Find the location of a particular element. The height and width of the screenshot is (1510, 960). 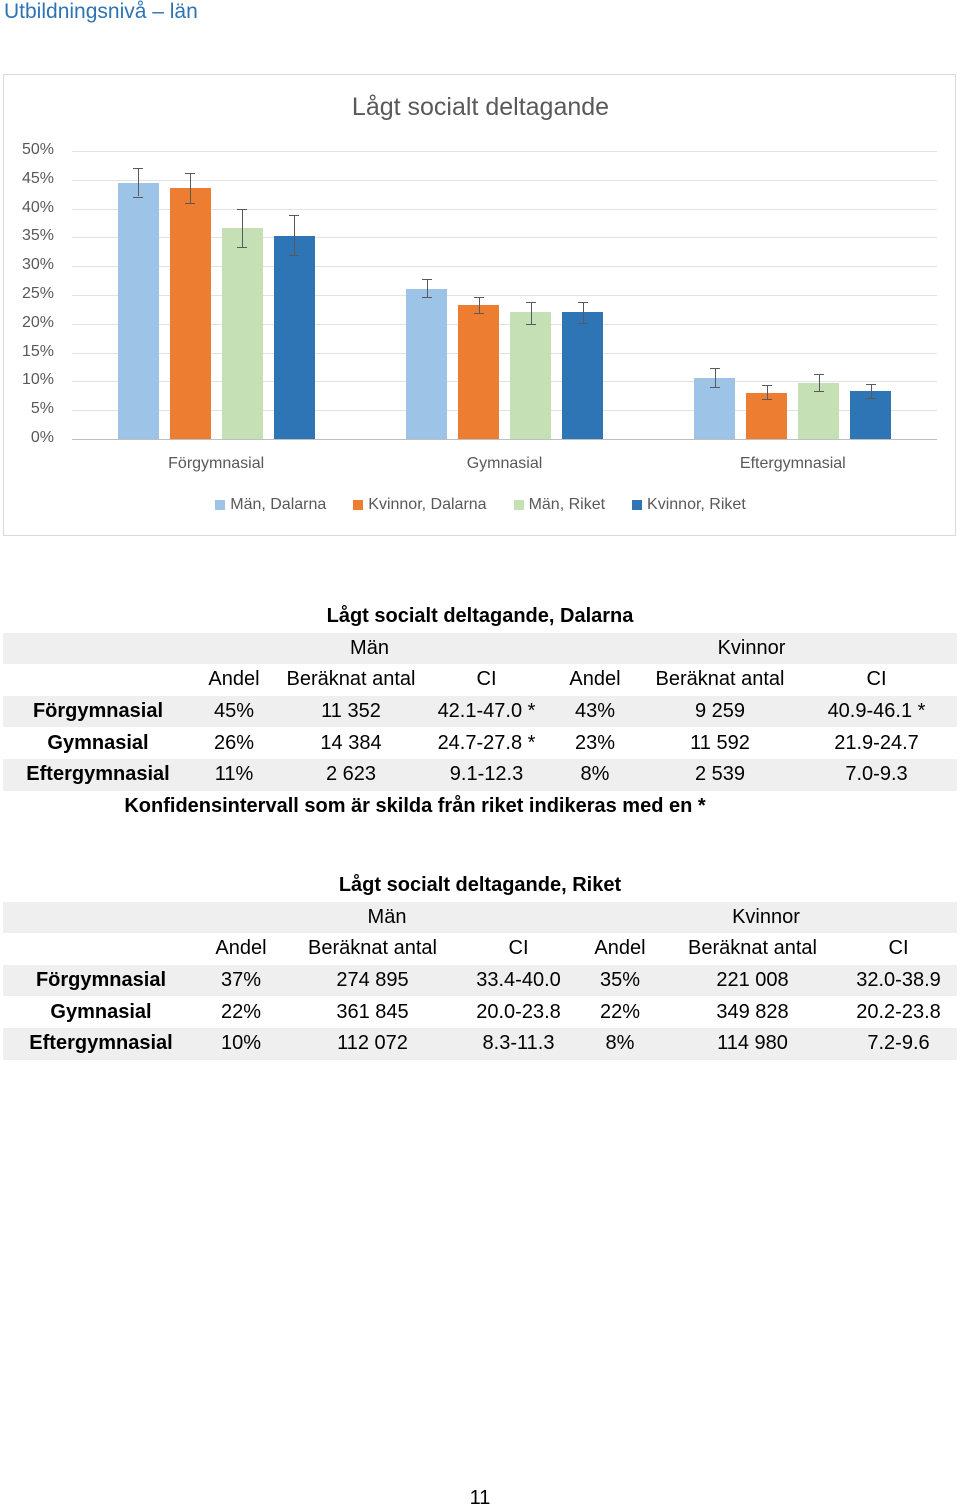

table-cell: 361 845 is located at coordinates (372, 1011).